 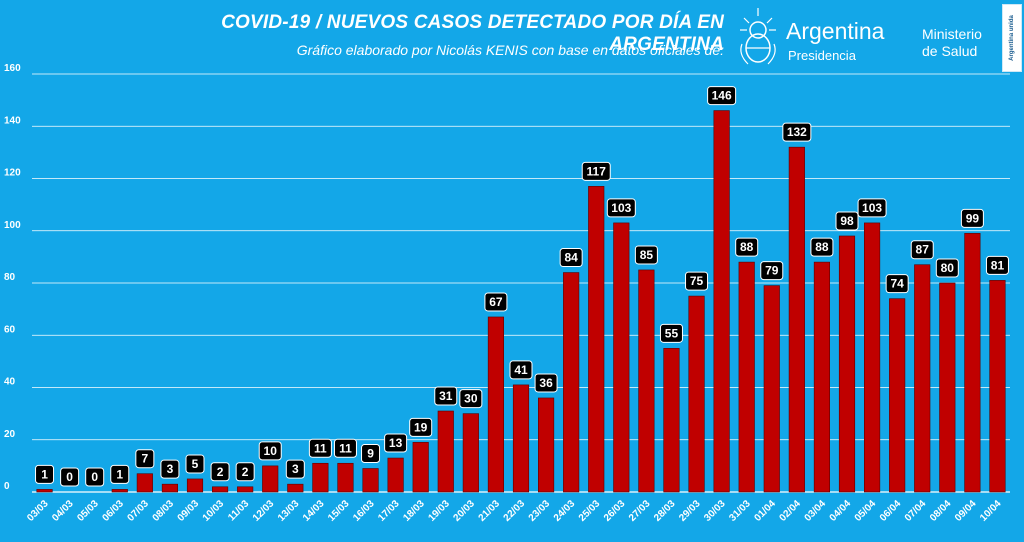 I want to click on data-label: 146, so click(x=722, y=96).